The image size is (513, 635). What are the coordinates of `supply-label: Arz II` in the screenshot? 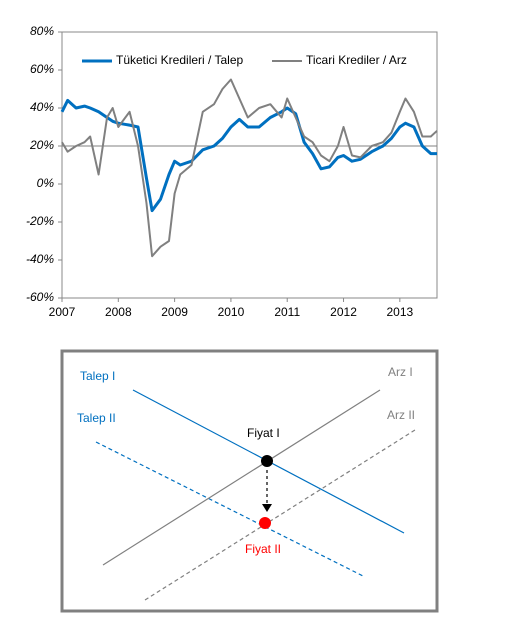 It's located at (401, 415).